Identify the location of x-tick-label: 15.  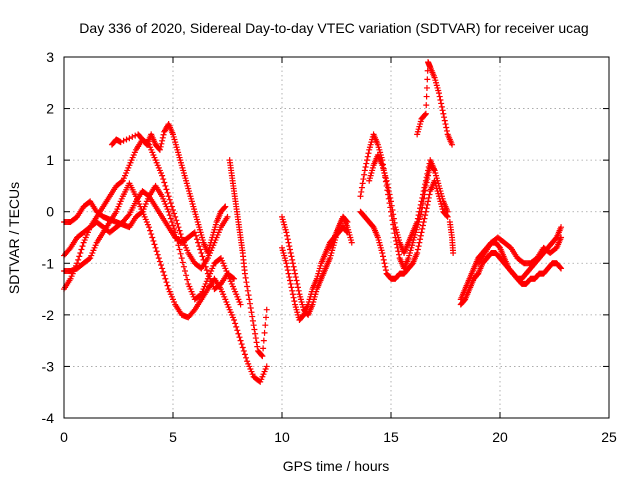
(391, 437).